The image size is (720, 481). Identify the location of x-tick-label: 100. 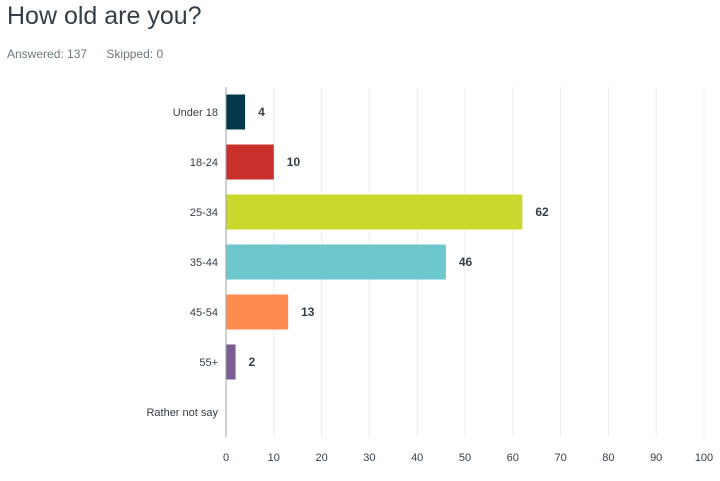
(704, 458).